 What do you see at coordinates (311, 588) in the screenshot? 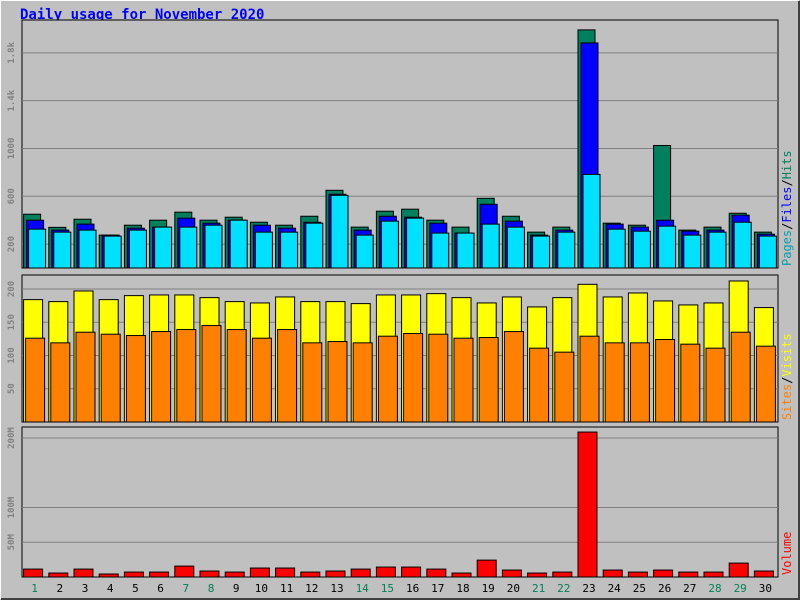
I see `x-tick-label: 12` at bounding box center [311, 588].